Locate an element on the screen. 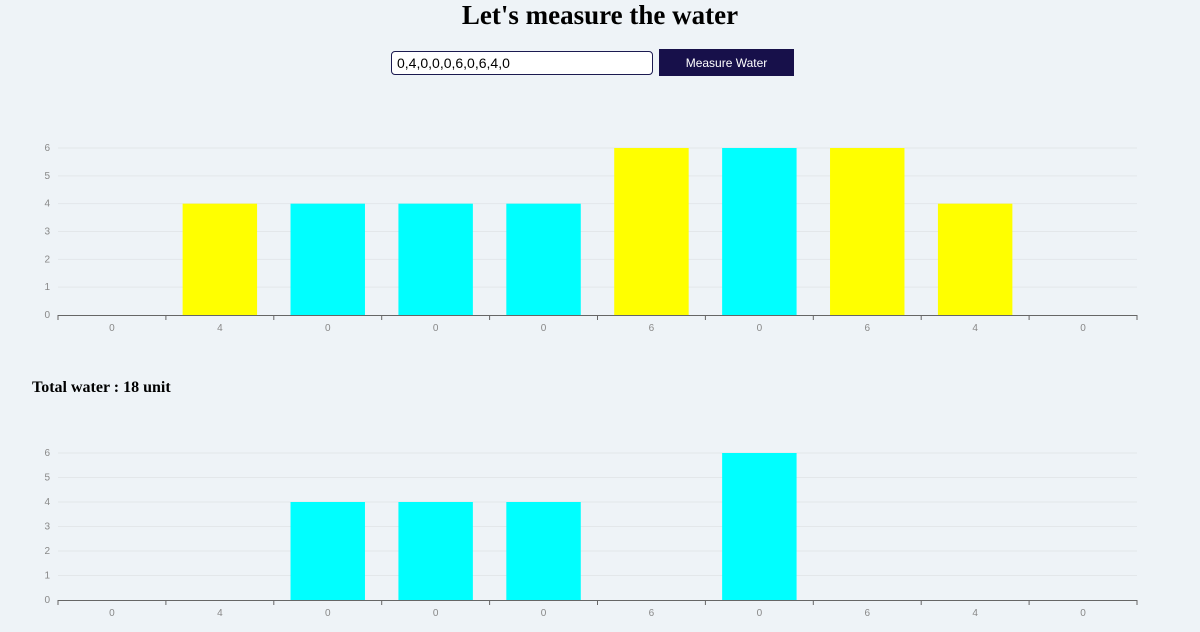 This screenshot has height=632, width=1200. page-title: Let's measure the water is located at coordinates (600, 15).